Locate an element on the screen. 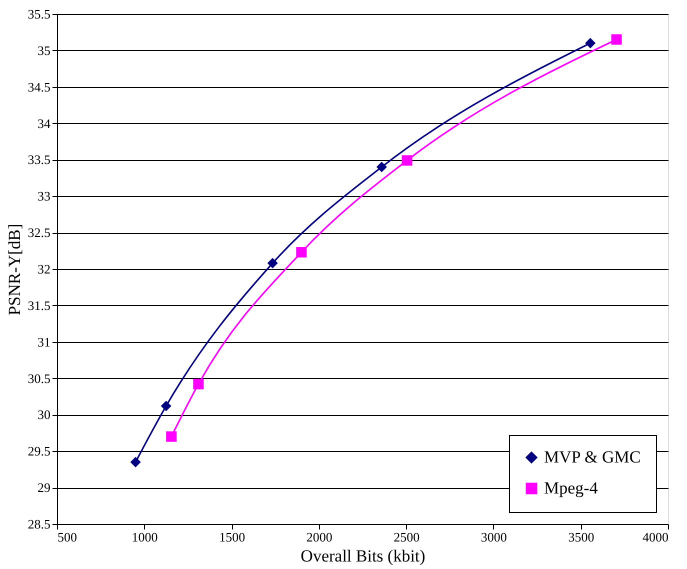 This screenshot has height=569, width=687. legend-label: MVP & GMC is located at coordinates (592, 457).